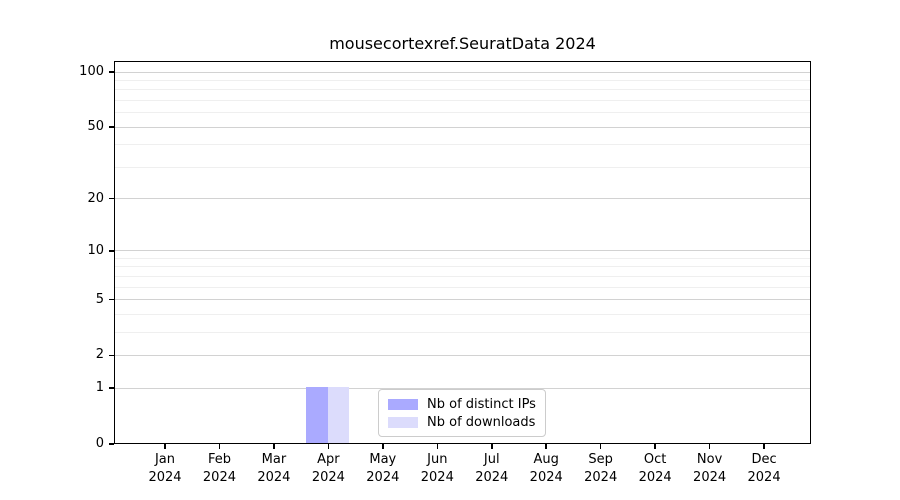 This screenshot has height=500, width=900. I want to click on chart-title: mousecortexref.SeuratData 2024, so click(462, 43).